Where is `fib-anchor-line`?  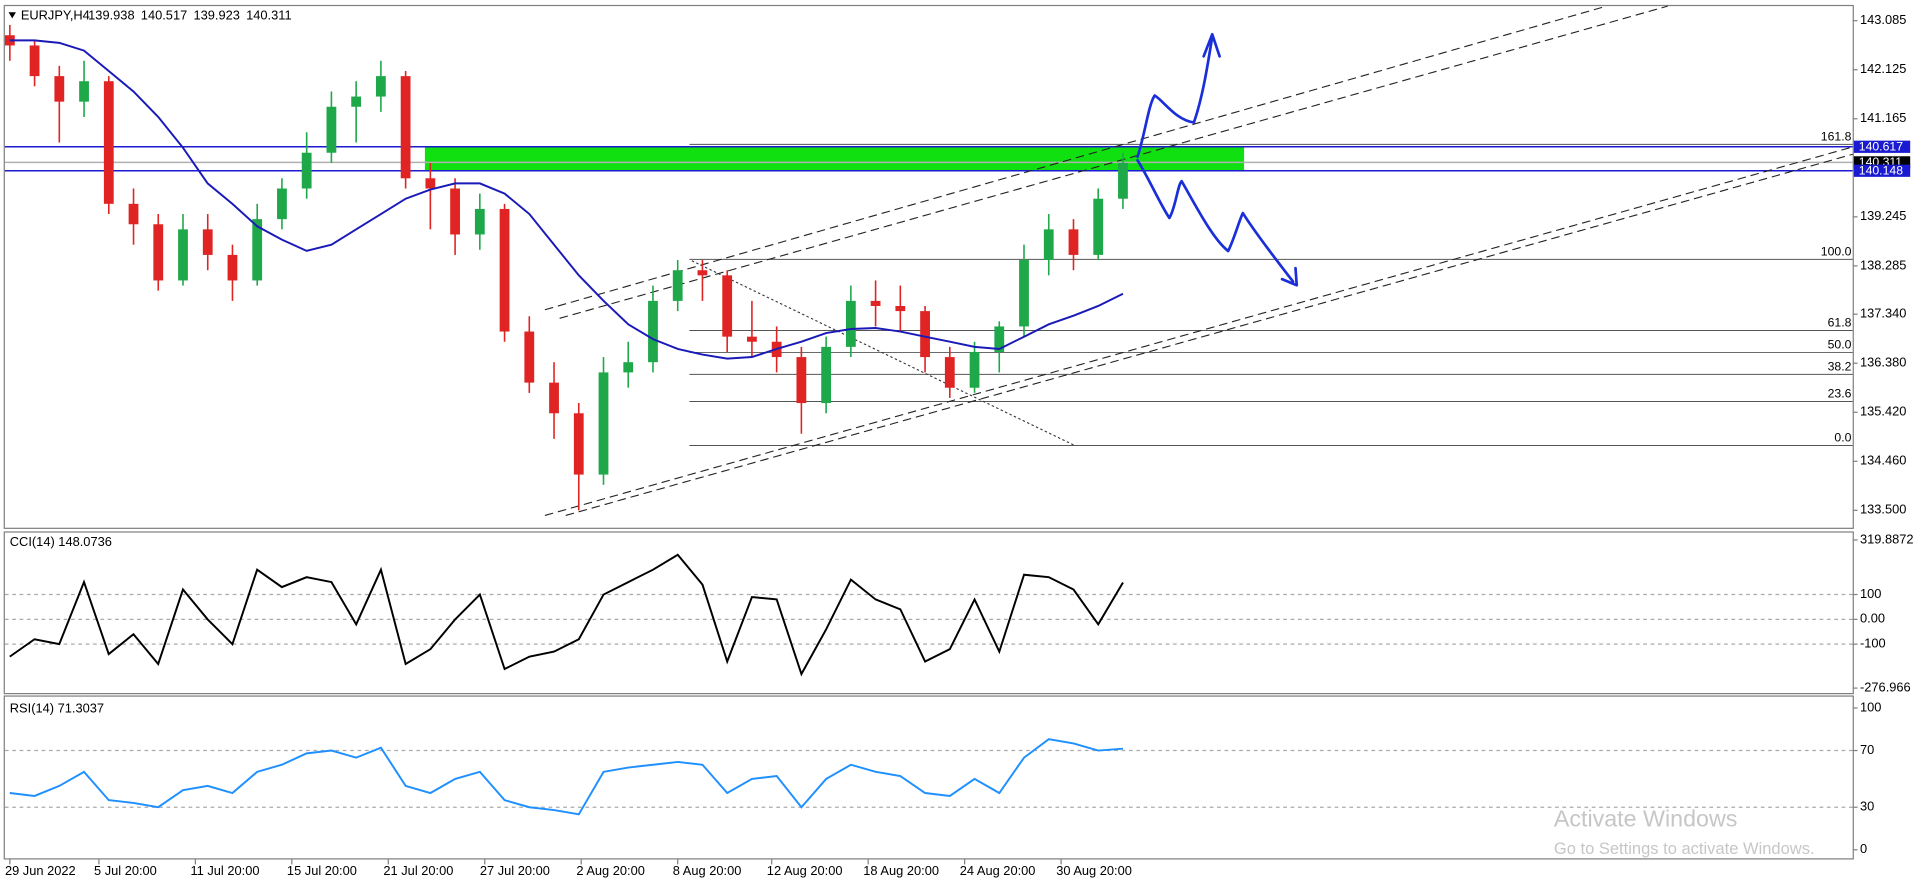 fib-anchor-line is located at coordinates (883, 353).